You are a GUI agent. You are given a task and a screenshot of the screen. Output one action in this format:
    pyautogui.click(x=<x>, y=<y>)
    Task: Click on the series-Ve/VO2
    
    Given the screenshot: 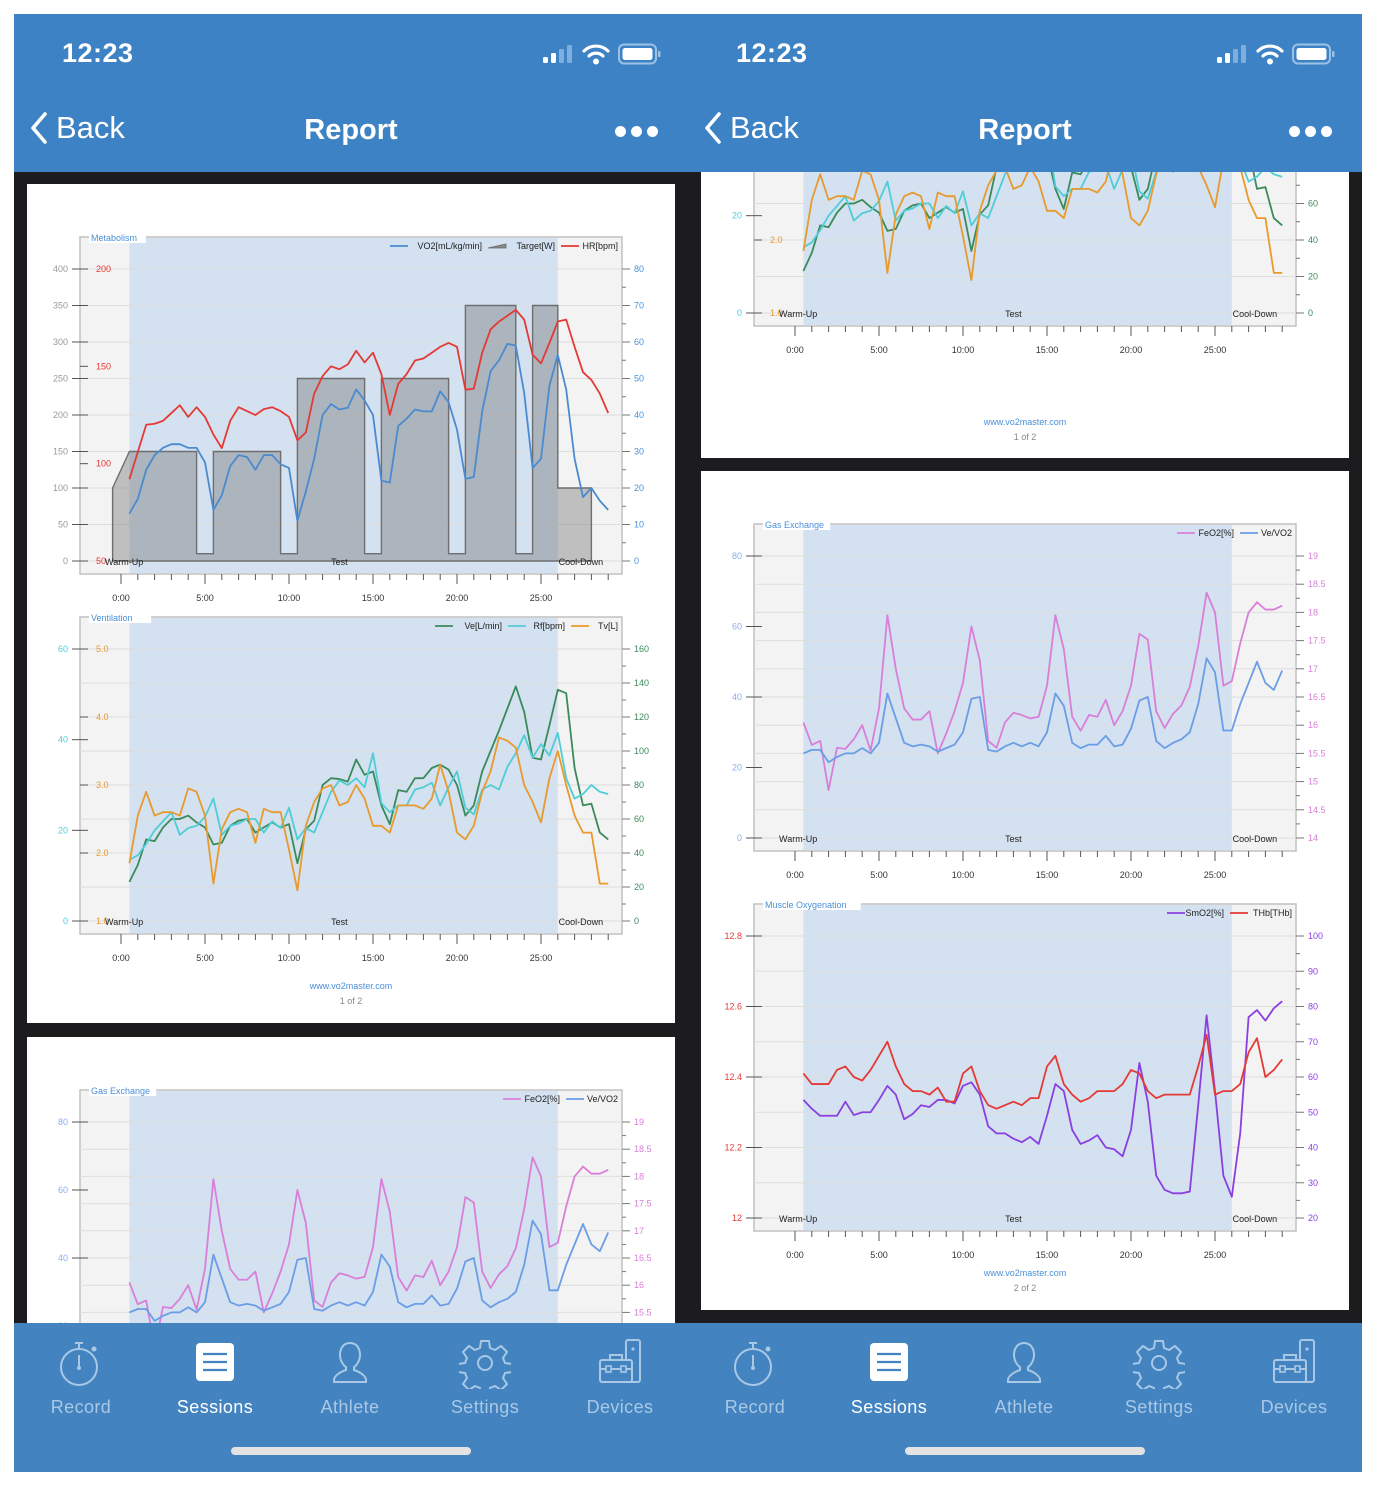 What is the action you would take?
    pyautogui.click(x=1043, y=710)
    